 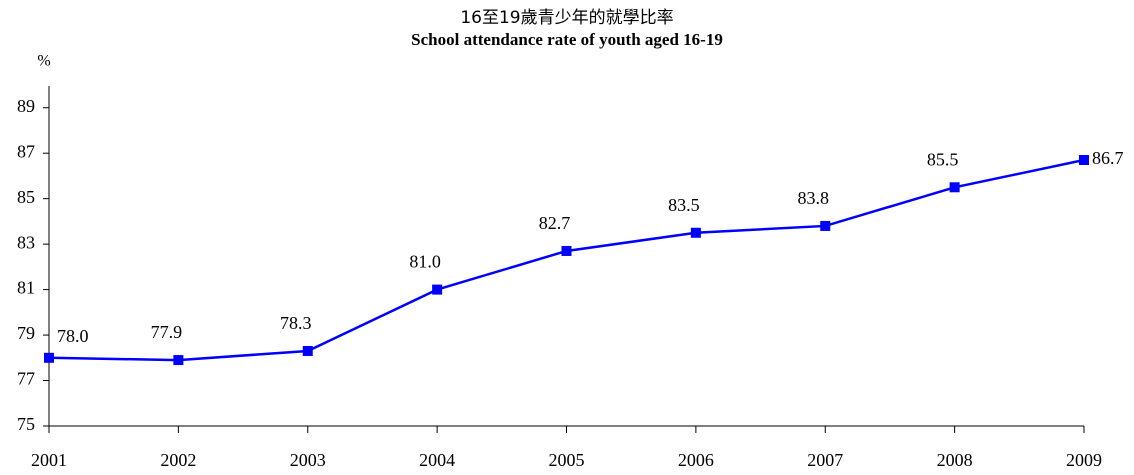 I want to click on x-tick-label: 2003, so click(x=308, y=460).